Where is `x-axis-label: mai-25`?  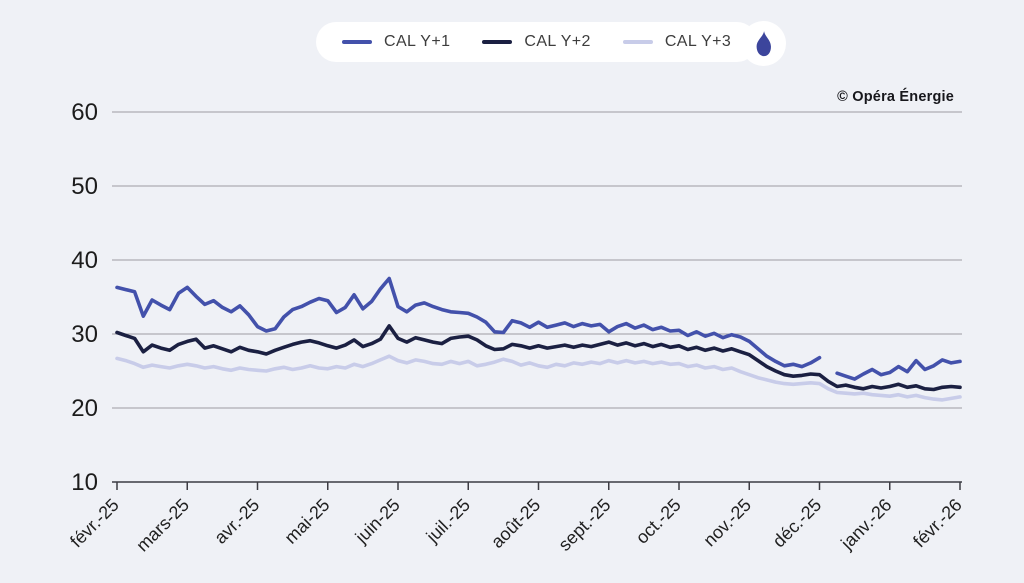 x-axis-label: mai-25 is located at coordinates (307, 521).